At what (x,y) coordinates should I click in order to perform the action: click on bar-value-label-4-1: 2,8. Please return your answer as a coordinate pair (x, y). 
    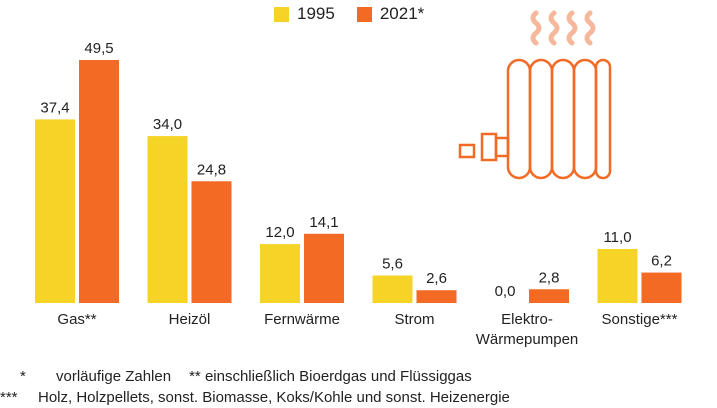
    Looking at the image, I should click on (549, 277).